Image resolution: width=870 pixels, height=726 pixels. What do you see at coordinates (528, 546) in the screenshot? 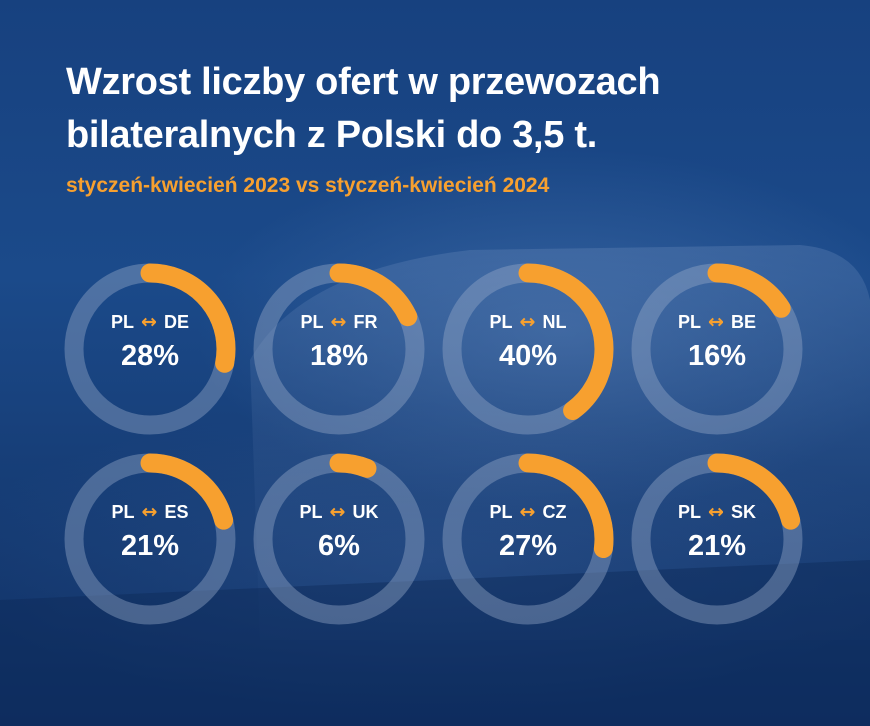
I see `percentage-label: 27%` at bounding box center [528, 546].